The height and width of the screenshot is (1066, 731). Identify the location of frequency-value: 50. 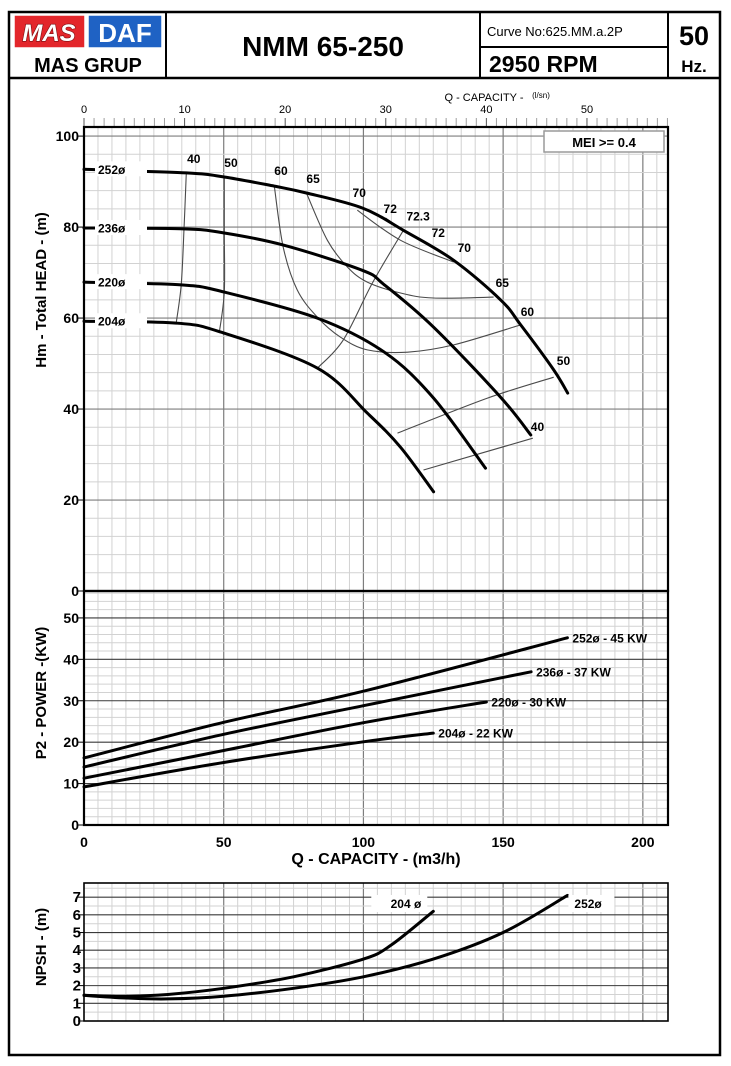
(694, 36).